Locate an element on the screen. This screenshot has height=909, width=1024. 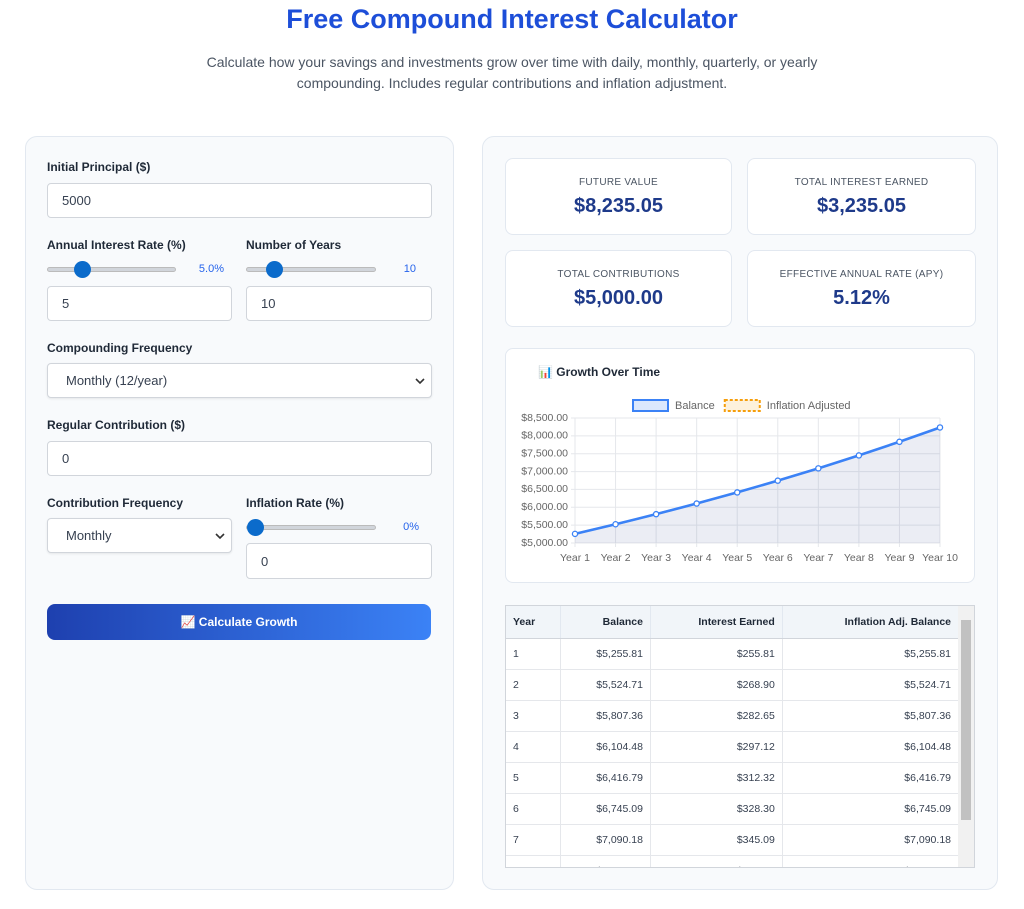
field-label: Initial Principal ($) is located at coordinates (99, 167).